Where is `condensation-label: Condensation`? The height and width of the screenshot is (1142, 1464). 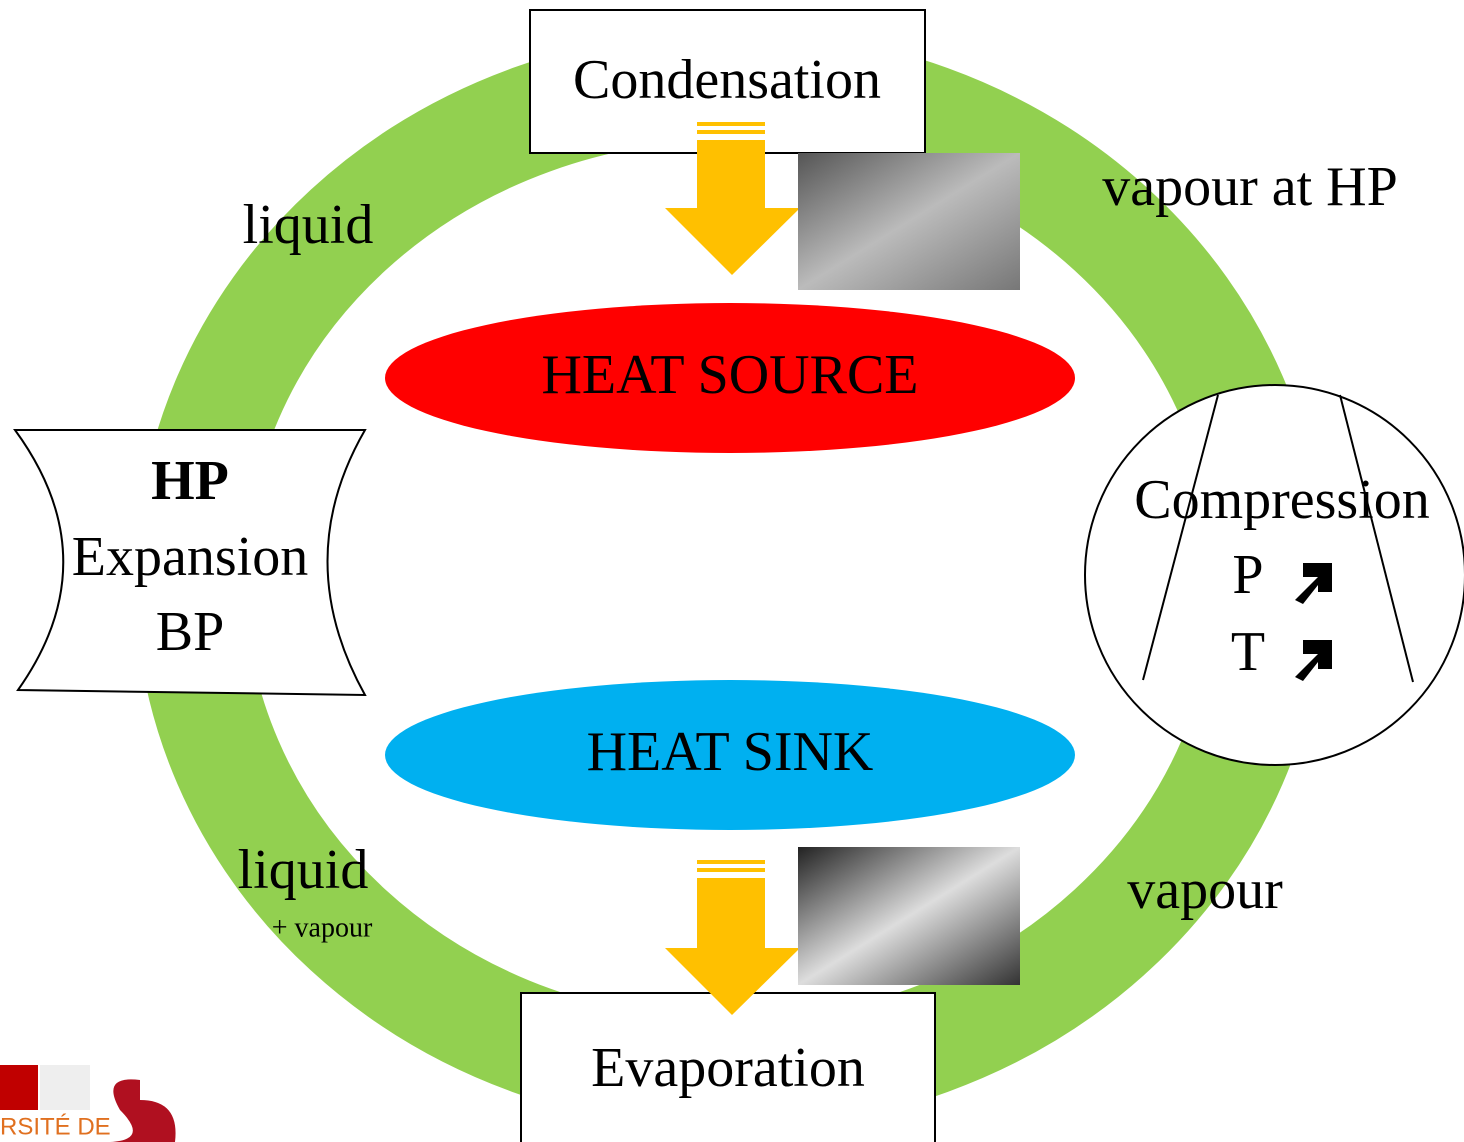 condensation-label: Condensation is located at coordinates (727, 80).